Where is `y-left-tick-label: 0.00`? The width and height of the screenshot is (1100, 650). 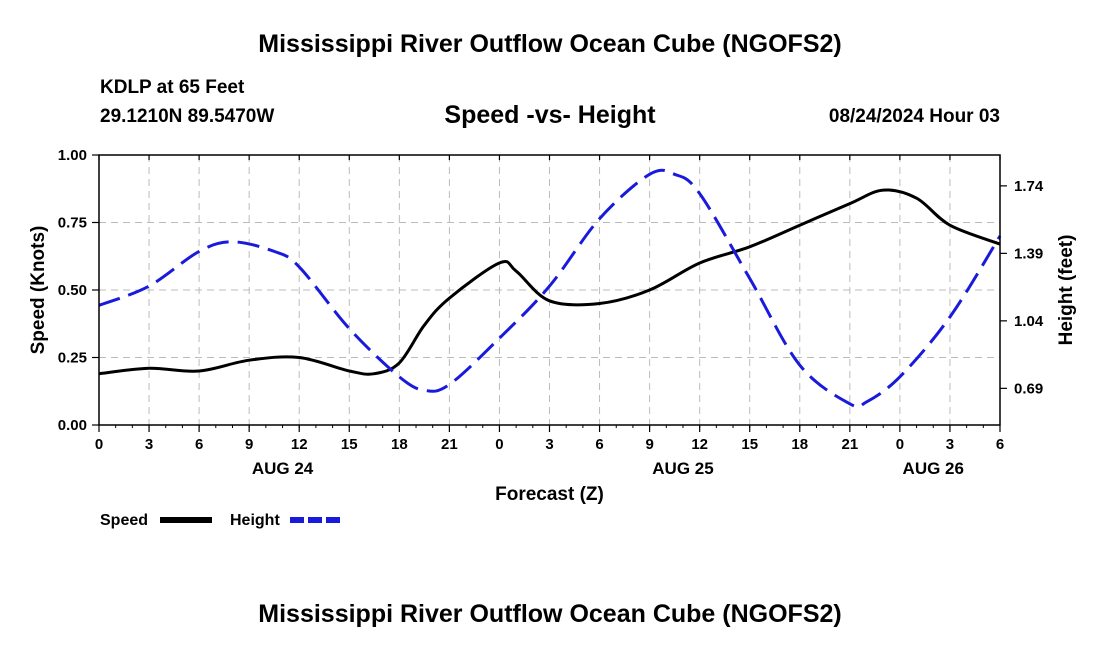 y-left-tick-label: 0.00 is located at coordinates (72, 425).